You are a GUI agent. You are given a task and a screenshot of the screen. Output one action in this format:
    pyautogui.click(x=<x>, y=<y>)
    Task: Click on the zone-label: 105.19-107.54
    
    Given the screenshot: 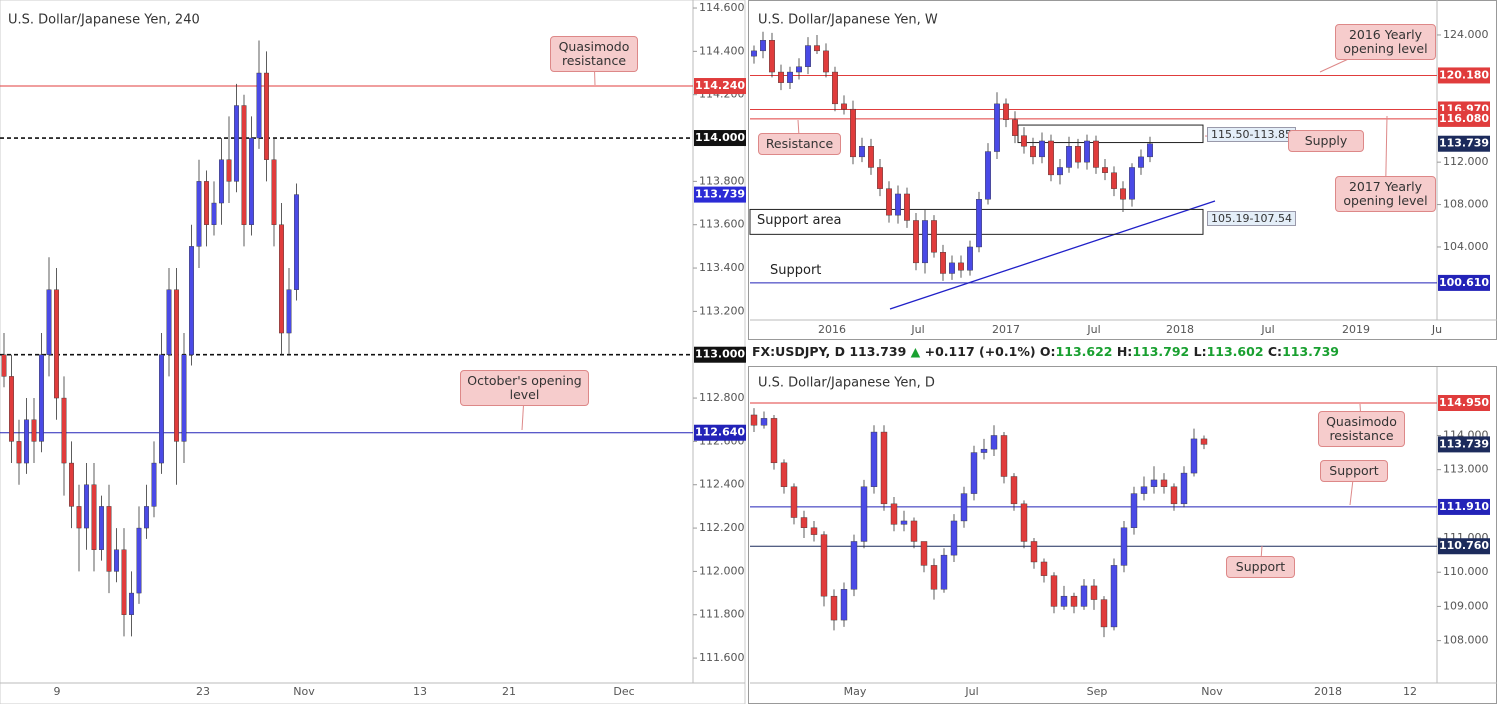 What is the action you would take?
    pyautogui.click(x=1251, y=219)
    